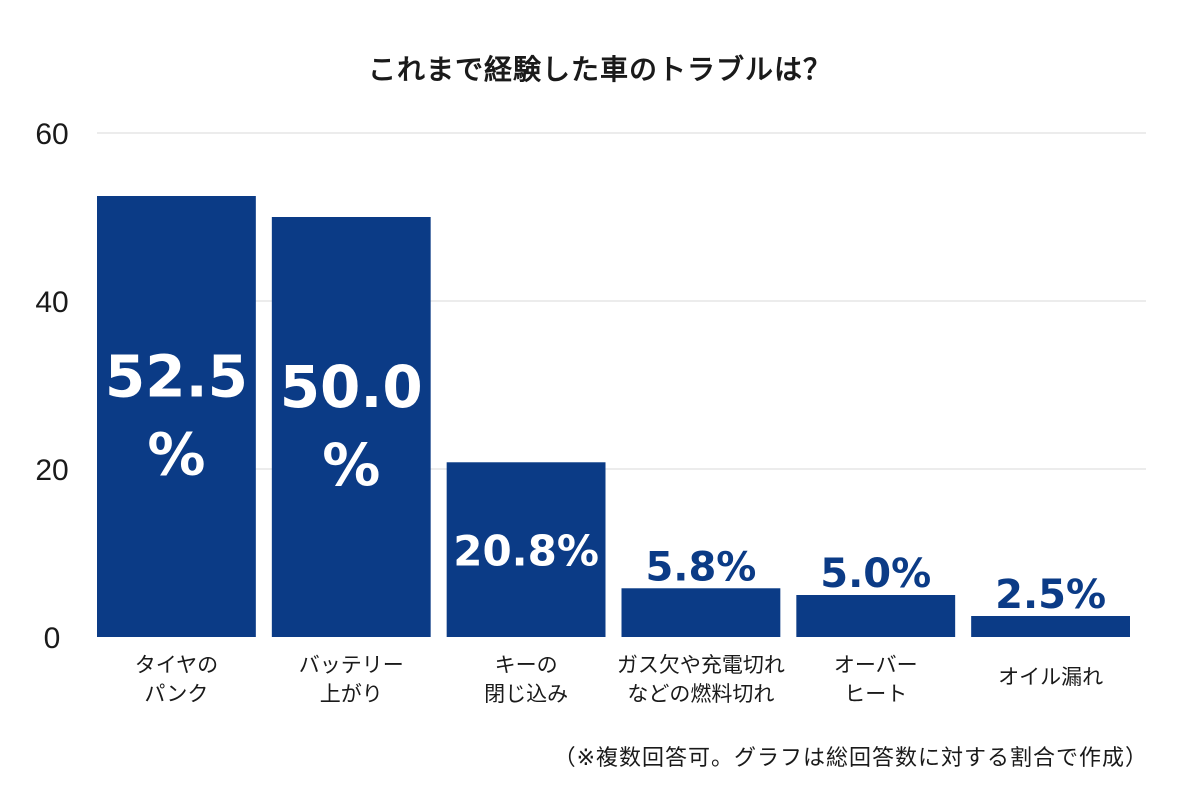 This screenshot has height=800, width=1200. I want to click on x-tick-label: 閉じ込み, so click(526, 694).